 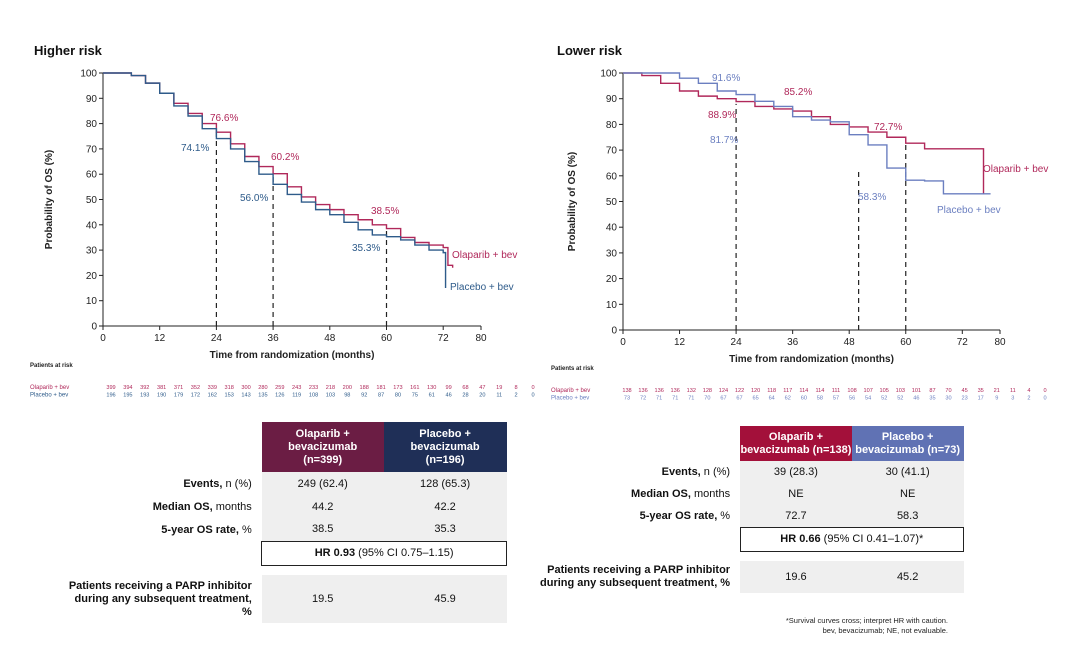 I want to click on at-risk-count: 173, so click(x=397, y=388).